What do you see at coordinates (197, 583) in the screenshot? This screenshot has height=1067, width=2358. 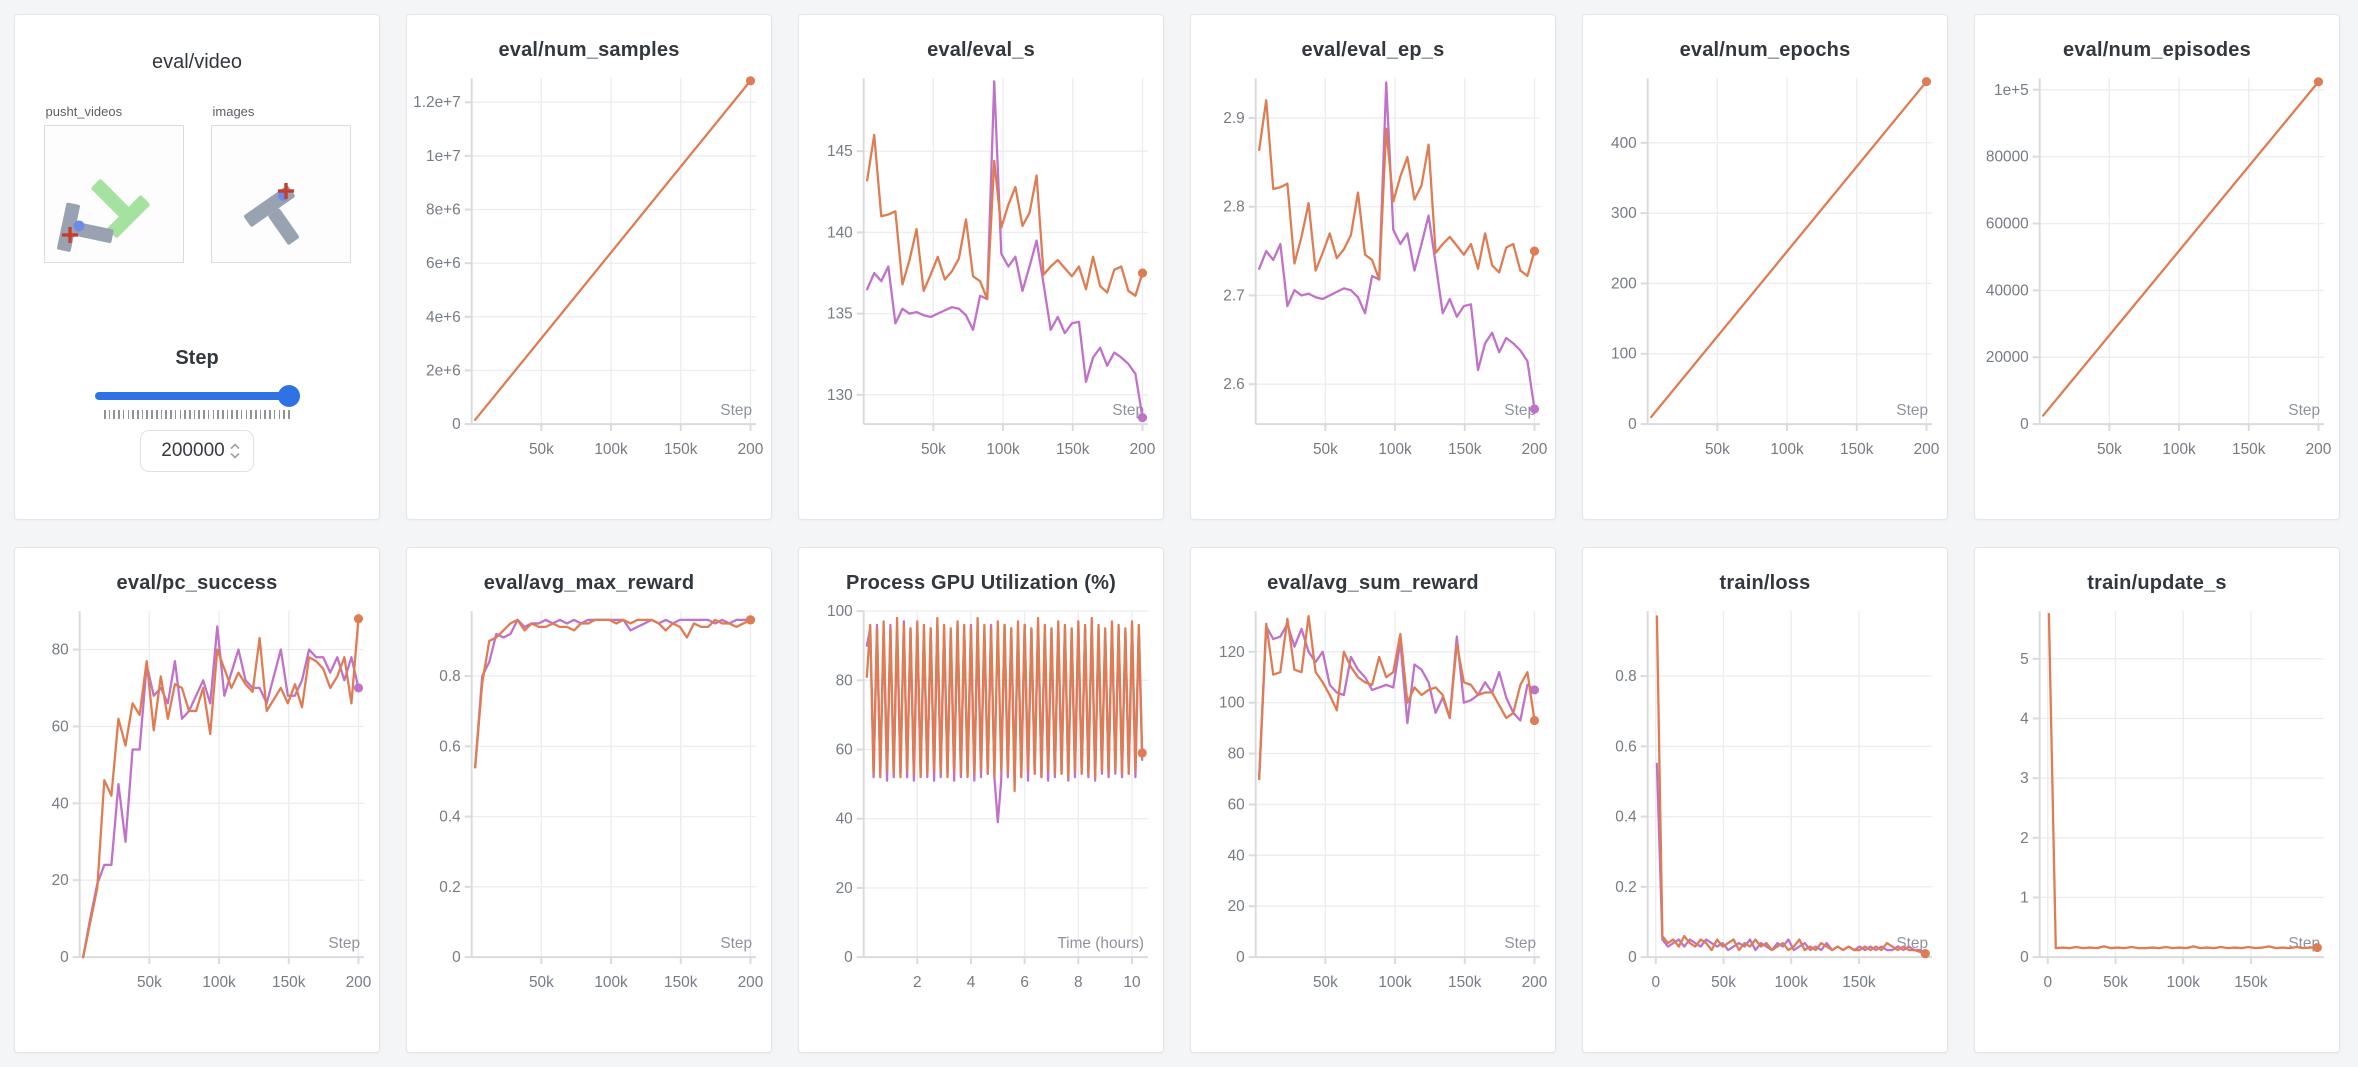 I see `panel-title: eval/pc_success` at bounding box center [197, 583].